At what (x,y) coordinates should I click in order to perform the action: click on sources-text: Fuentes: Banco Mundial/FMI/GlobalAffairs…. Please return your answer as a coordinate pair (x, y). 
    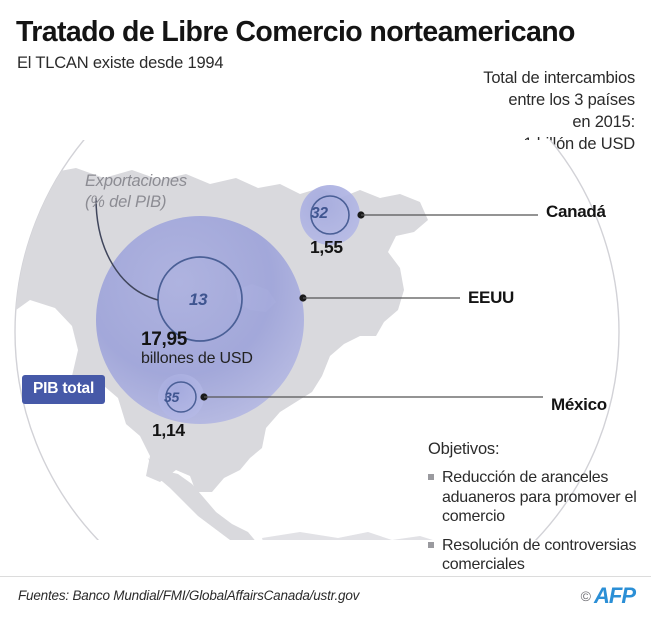
    Looking at the image, I should click on (189, 595).